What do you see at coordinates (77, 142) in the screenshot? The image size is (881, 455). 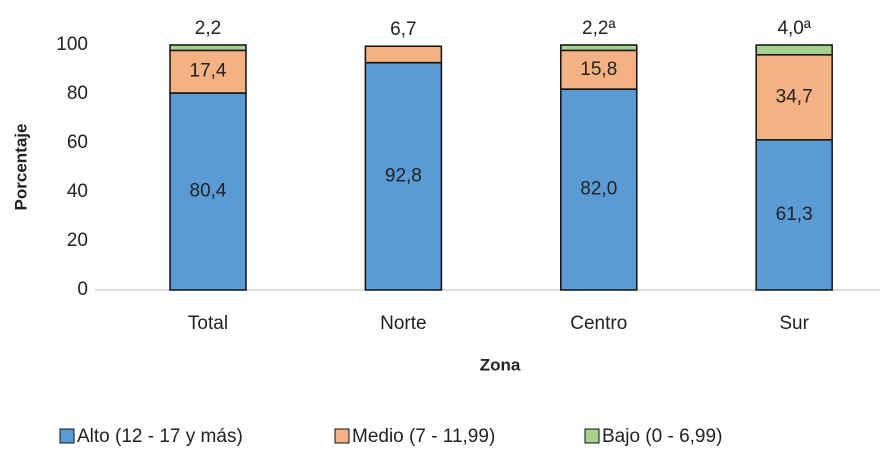 I see `y-tick-label: 60` at bounding box center [77, 142].